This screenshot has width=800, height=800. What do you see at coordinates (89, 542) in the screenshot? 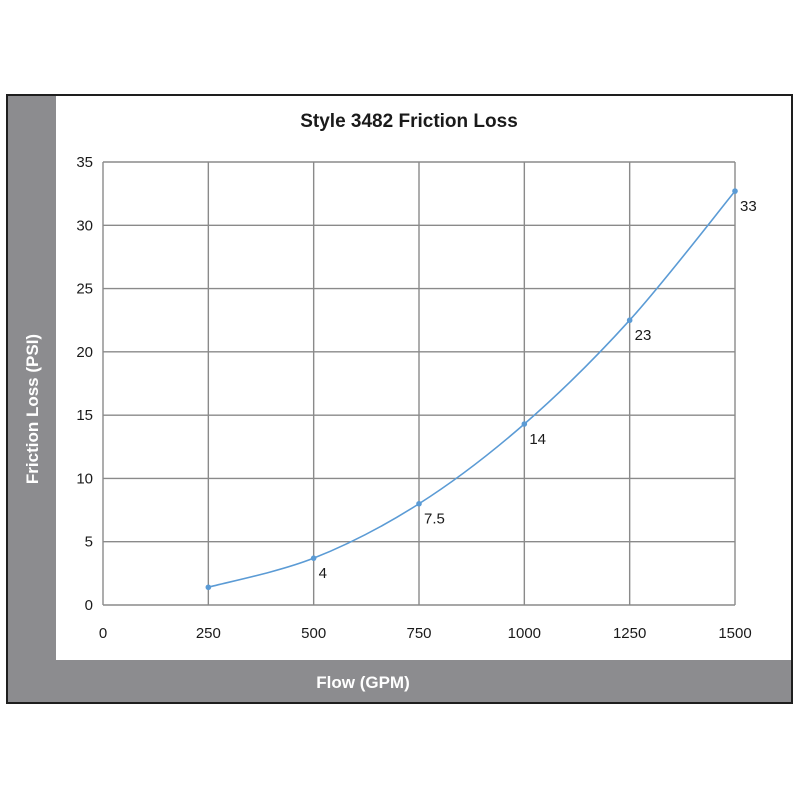
I see `y-tick-label: 5` at bounding box center [89, 542].